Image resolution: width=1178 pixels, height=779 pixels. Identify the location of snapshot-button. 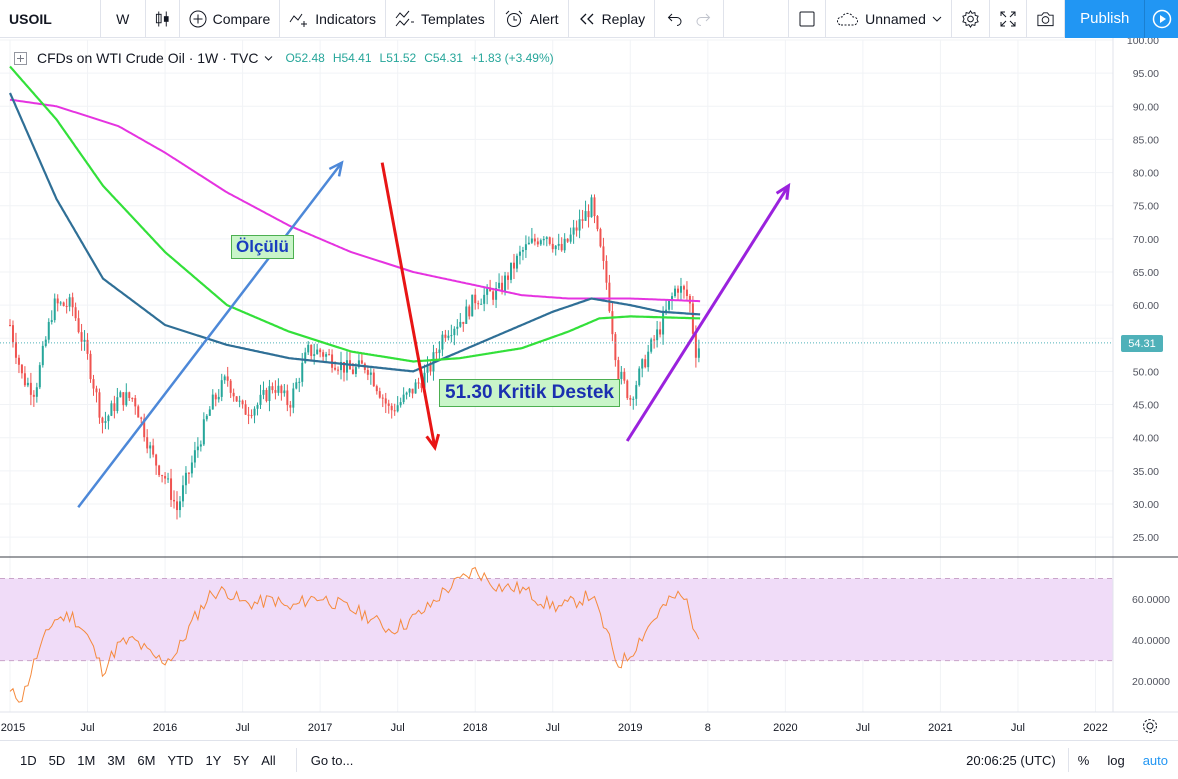
(1046, 19).